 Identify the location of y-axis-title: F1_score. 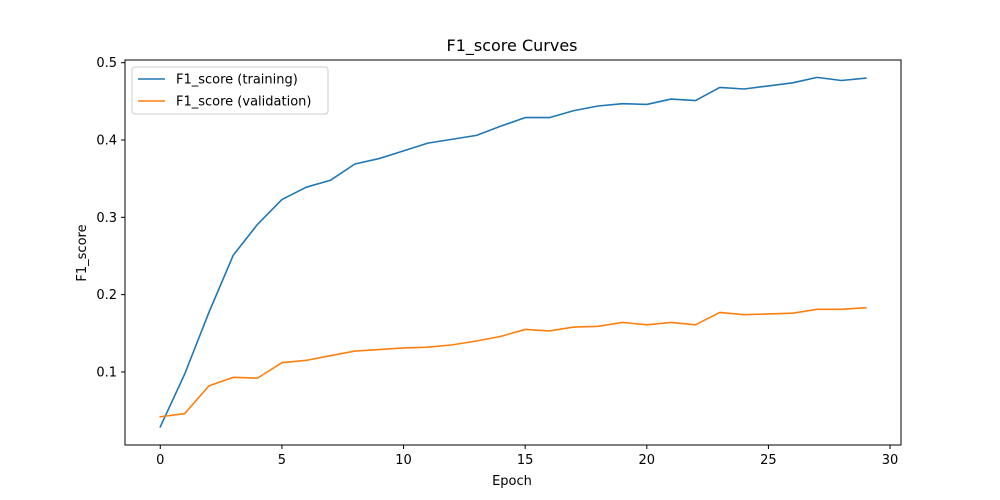
(82, 252).